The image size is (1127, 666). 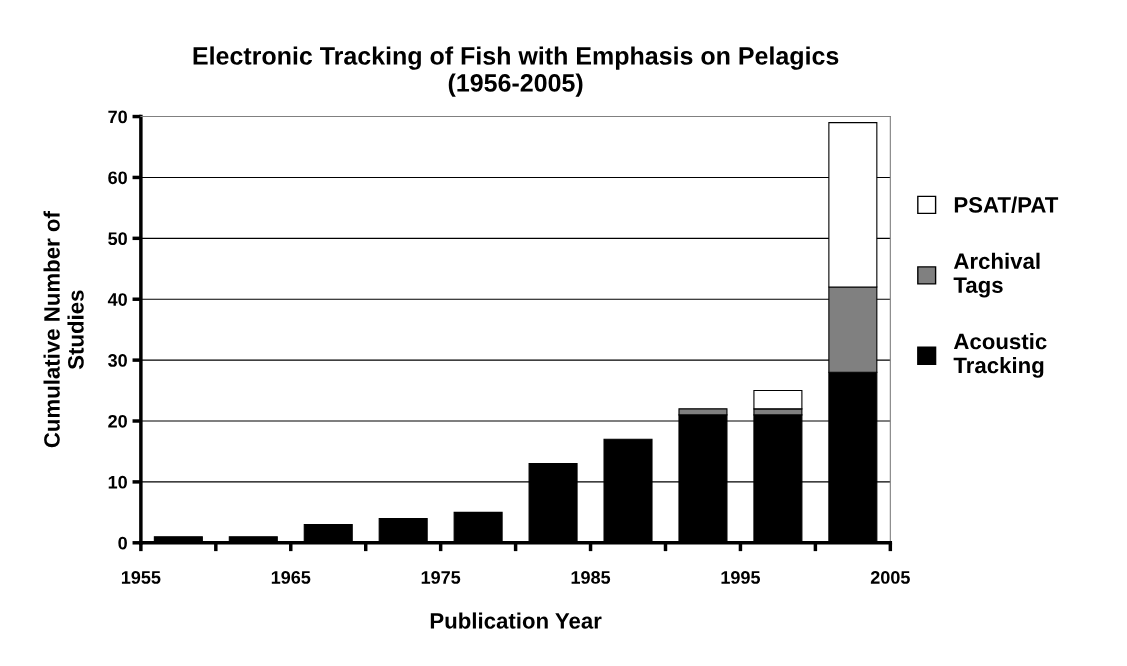 I want to click on y-tick-label: 50, so click(x=117, y=239).